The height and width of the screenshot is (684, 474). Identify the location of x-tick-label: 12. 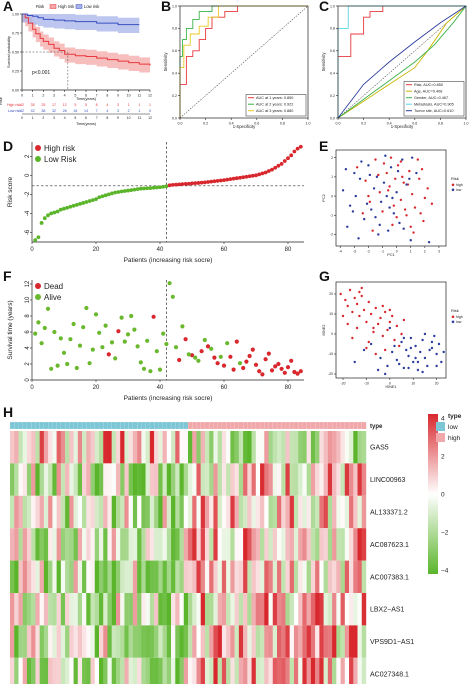
(150, 96).